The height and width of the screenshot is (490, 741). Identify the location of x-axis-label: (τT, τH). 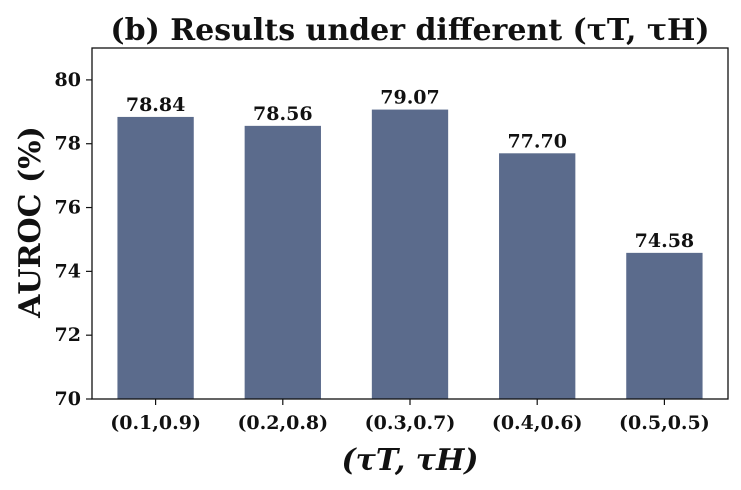
(409, 460).